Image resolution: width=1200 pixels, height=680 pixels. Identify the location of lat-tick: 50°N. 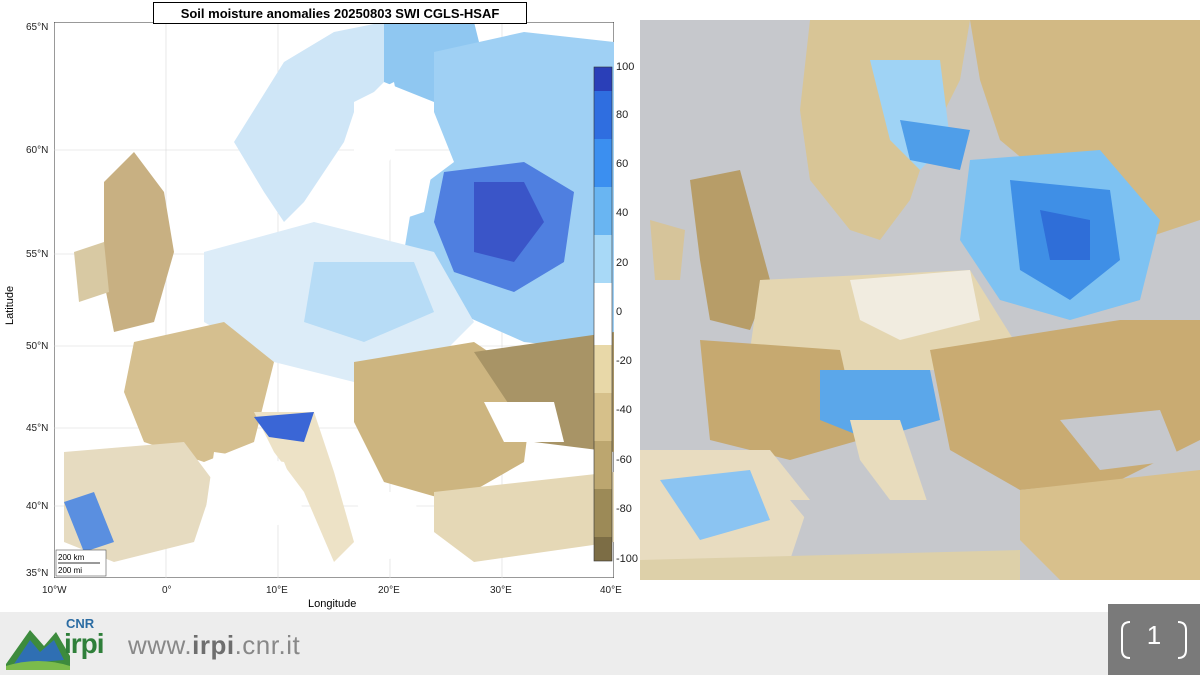
(37, 346).